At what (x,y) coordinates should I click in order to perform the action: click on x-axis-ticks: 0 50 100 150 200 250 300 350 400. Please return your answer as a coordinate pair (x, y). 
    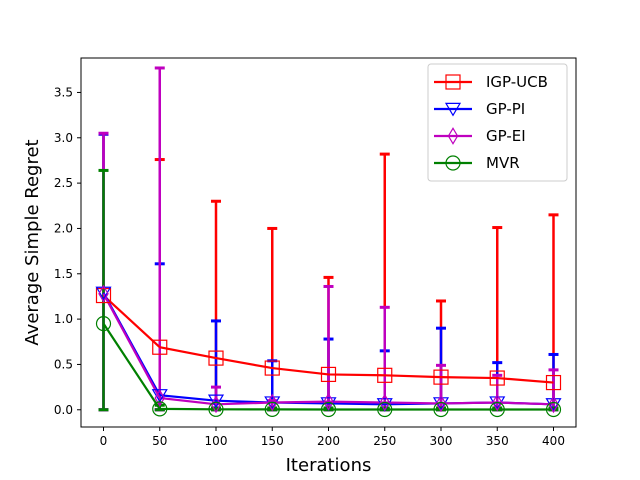
    Looking at the image, I should click on (332, 437).